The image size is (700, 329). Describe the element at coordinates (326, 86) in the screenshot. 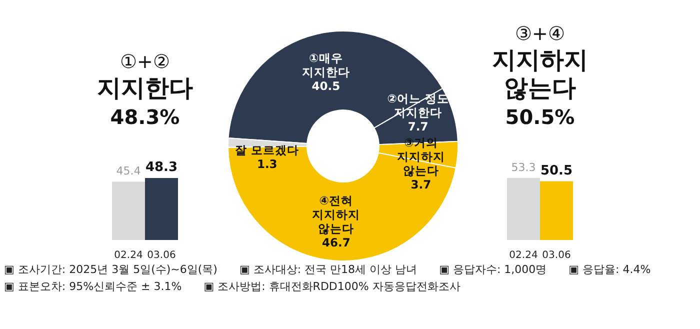

I see `data-label: 40.5` at that location.